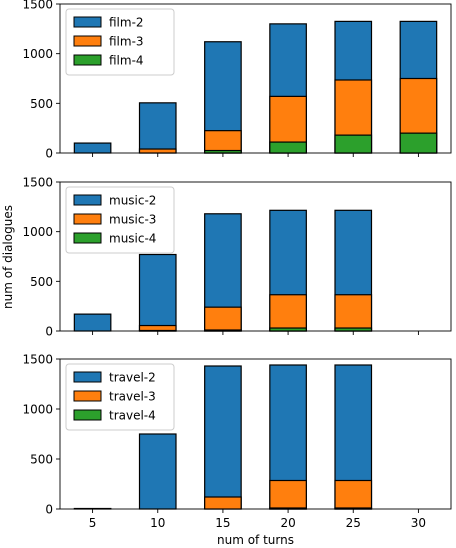 This screenshot has height=548, width=456. I want to click on bar-film-2-x10, so click(157, 128).